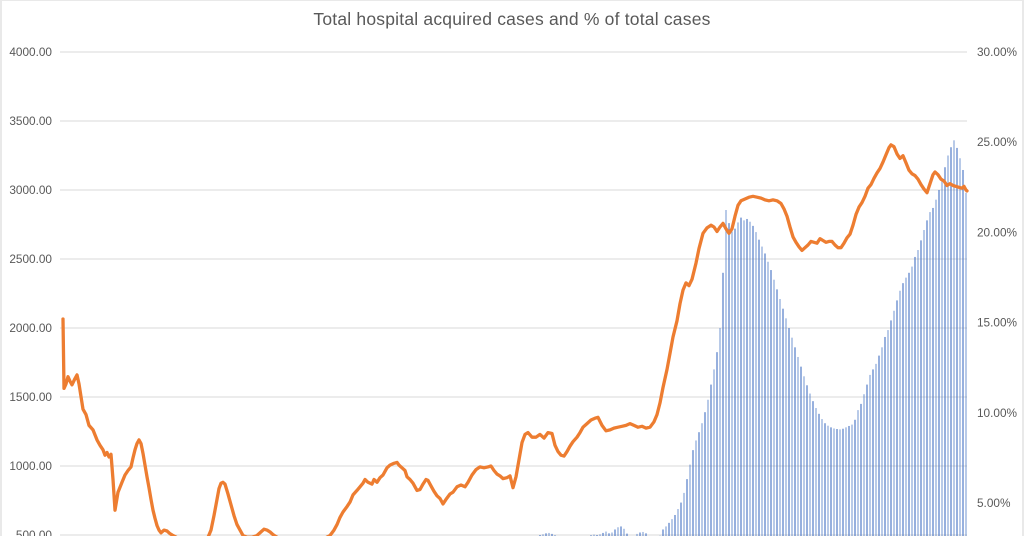 This screenshot has width=1024, height=536. Describe the element at coordinates (1, 268) in the screenshot. I see `window-edge-left` at that location.